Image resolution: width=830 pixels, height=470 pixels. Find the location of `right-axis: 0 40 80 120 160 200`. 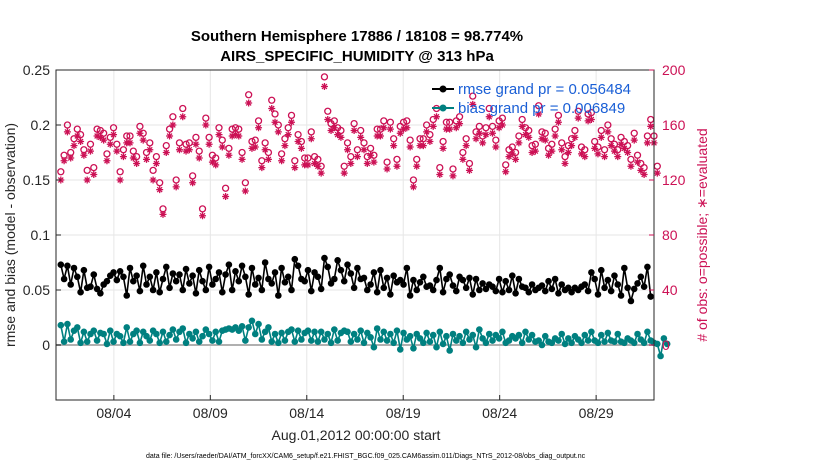

right-axis: 0 40 80 120 160 200 is located at coordinates (667, 207).